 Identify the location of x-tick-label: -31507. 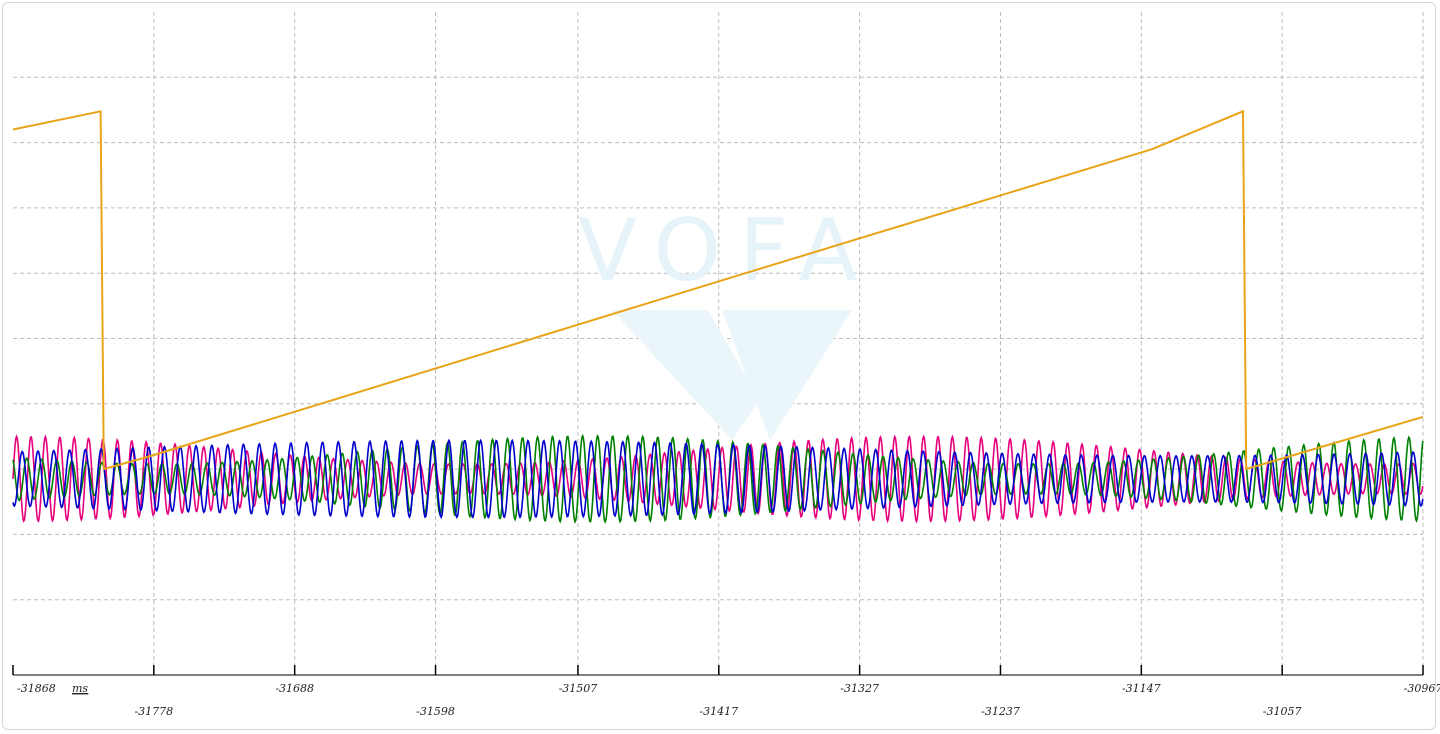
(578, 688).